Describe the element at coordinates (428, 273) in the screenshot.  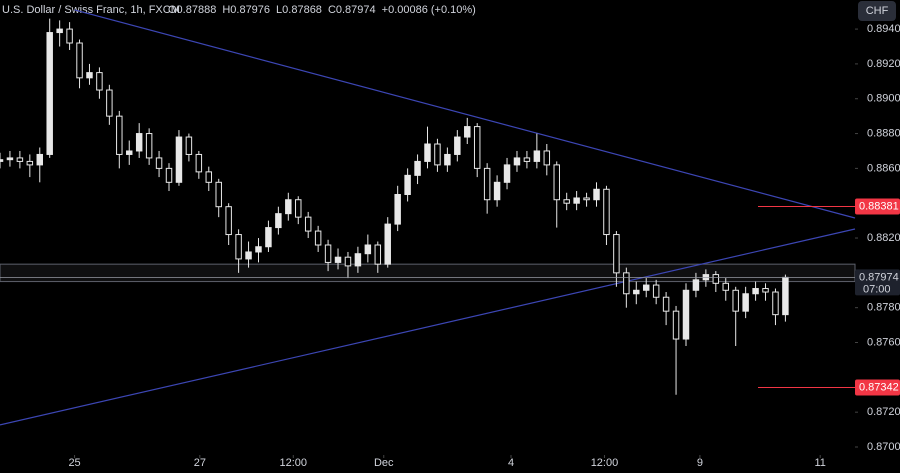
I see `zone` at that location.